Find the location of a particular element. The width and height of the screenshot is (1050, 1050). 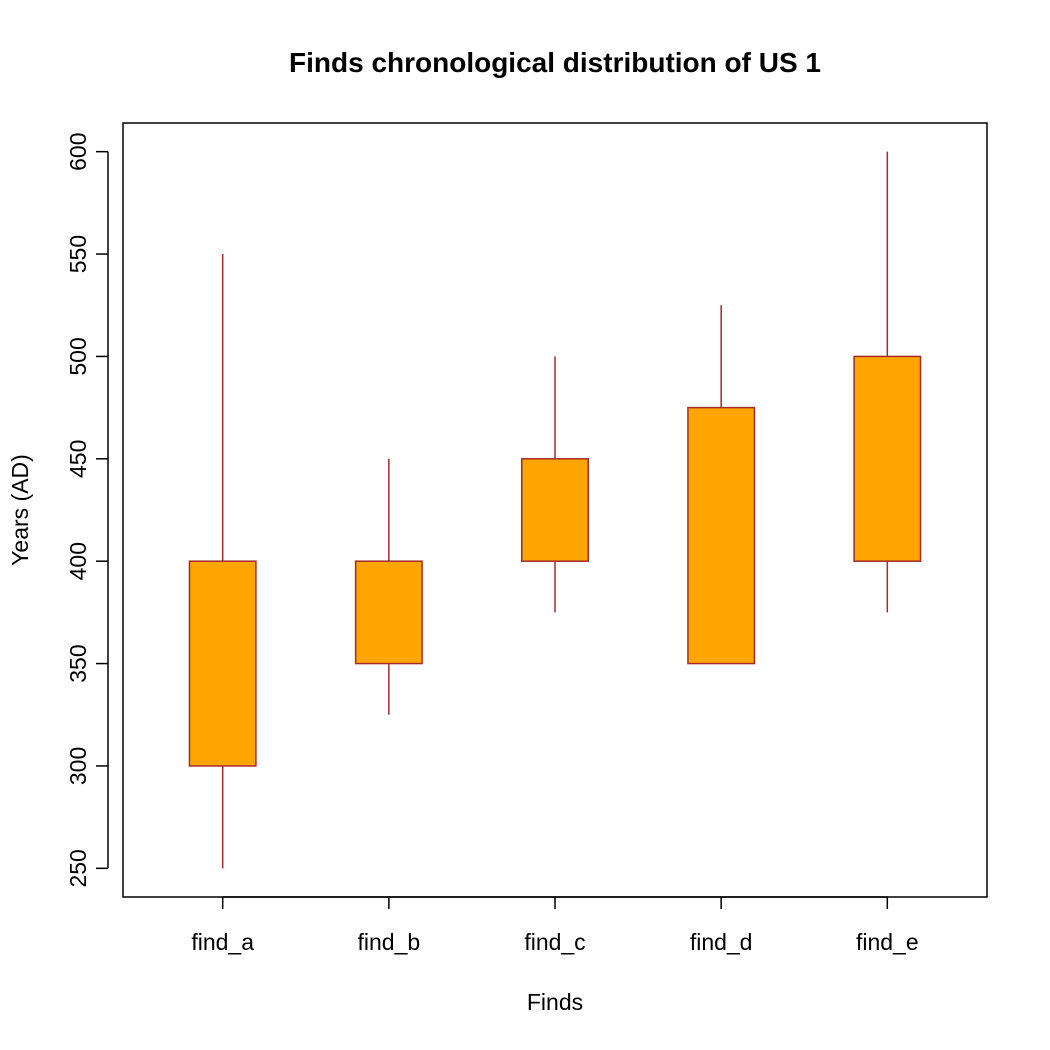

y-tick-label: 500 is located at coordinates (78, 356).